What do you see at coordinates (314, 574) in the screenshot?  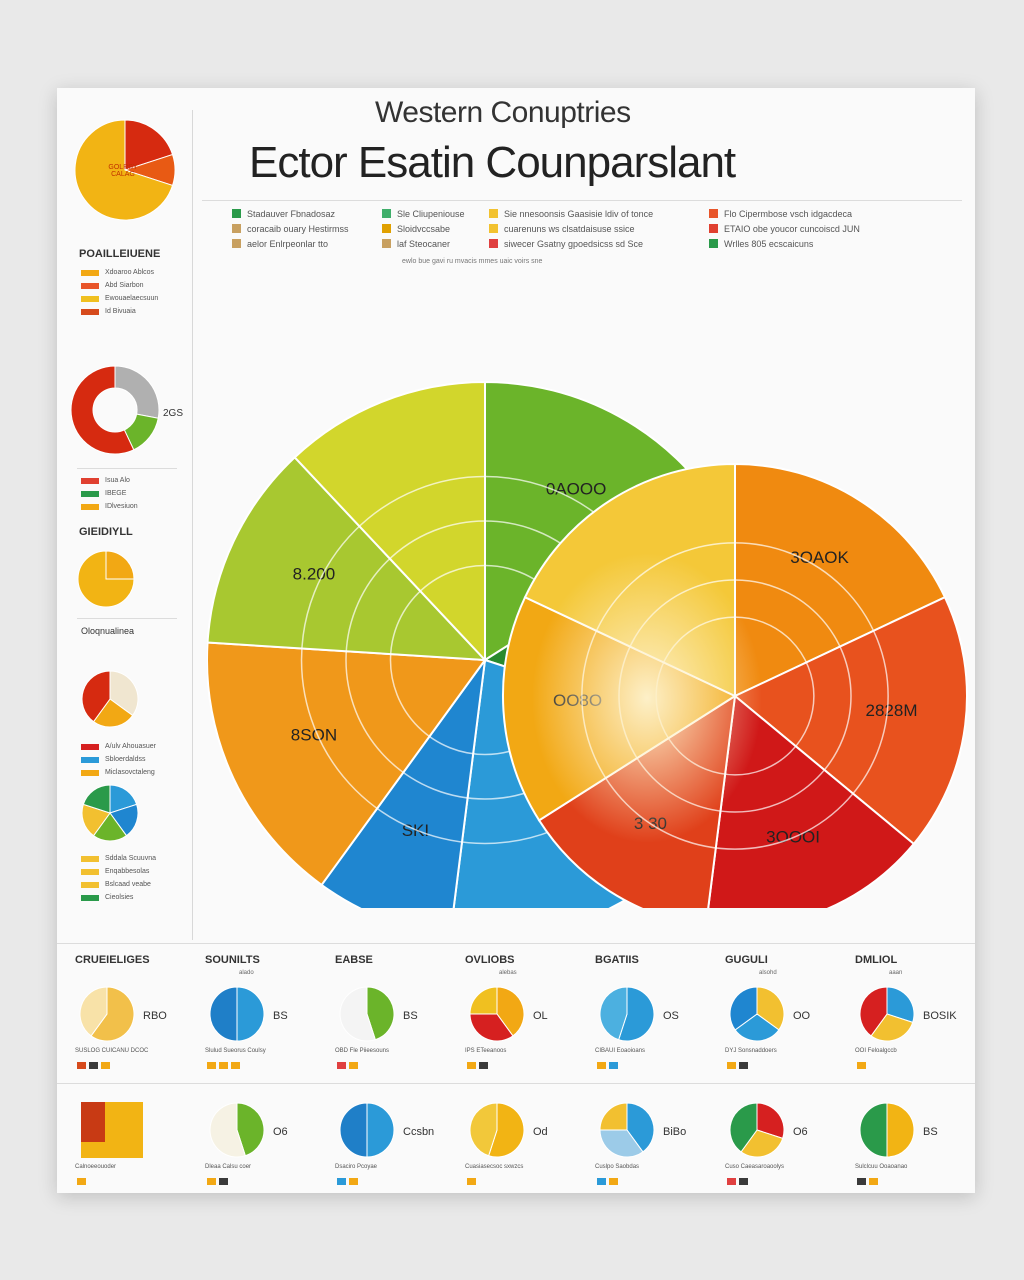 I see `main-pie-0-label-5: 8.200` at bounding box center [314, 574].